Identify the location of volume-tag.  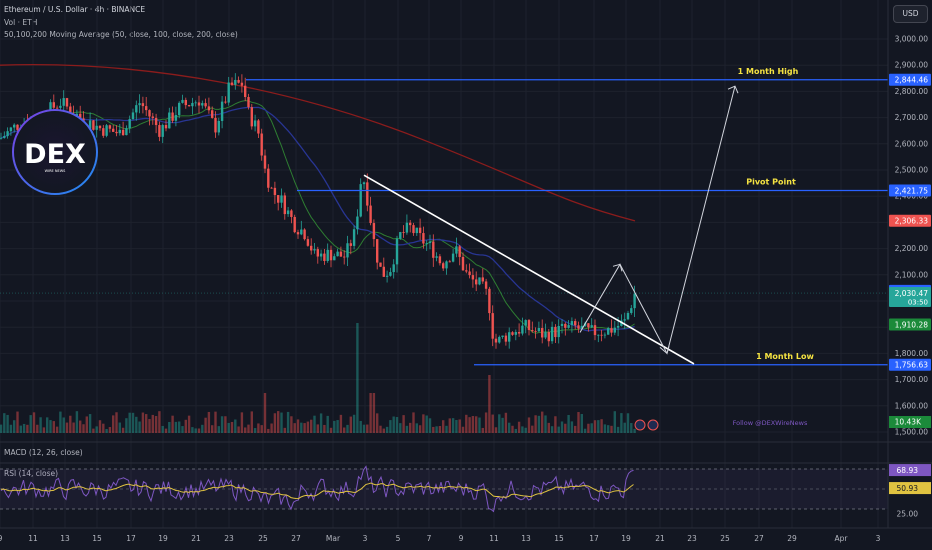
(910, 422).